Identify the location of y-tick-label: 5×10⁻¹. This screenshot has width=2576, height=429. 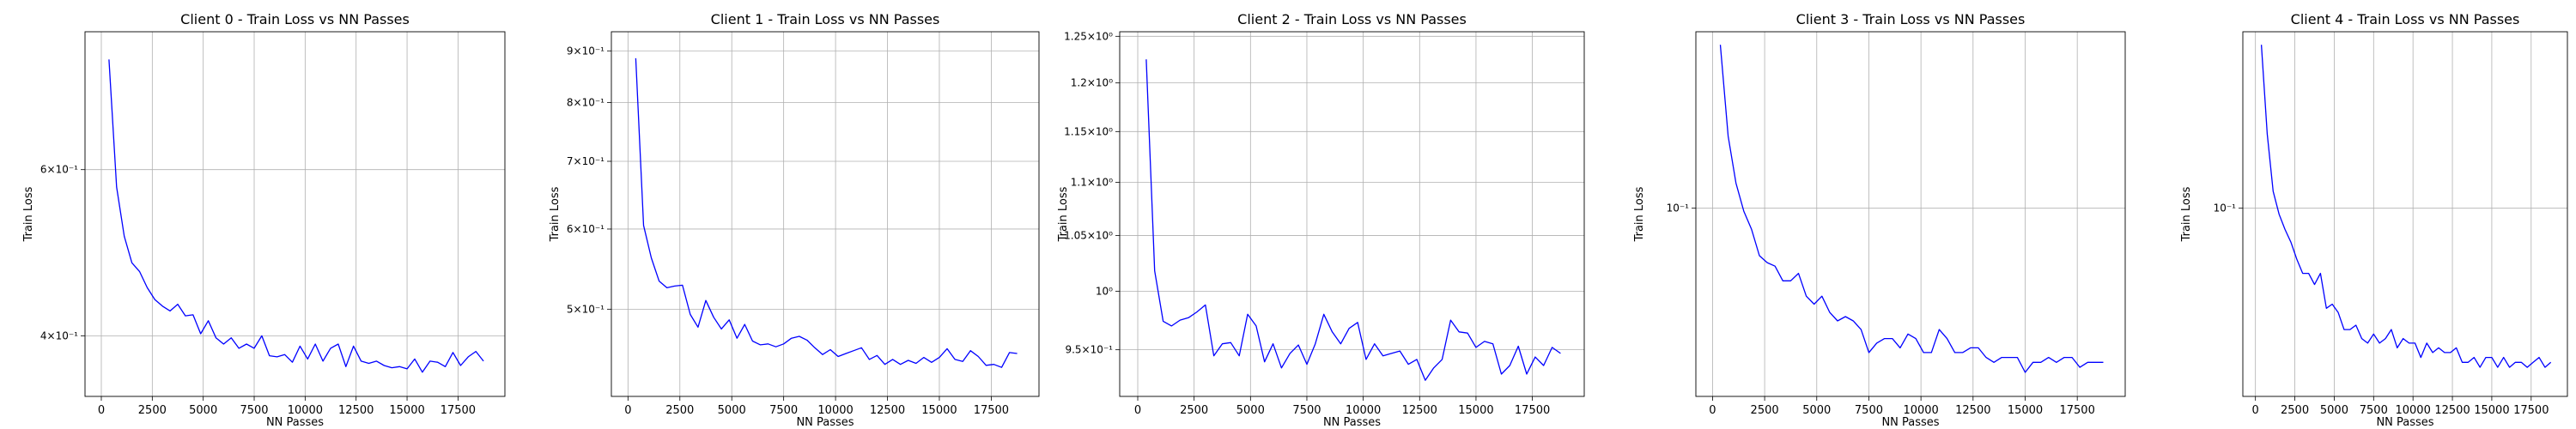
(586, 309).